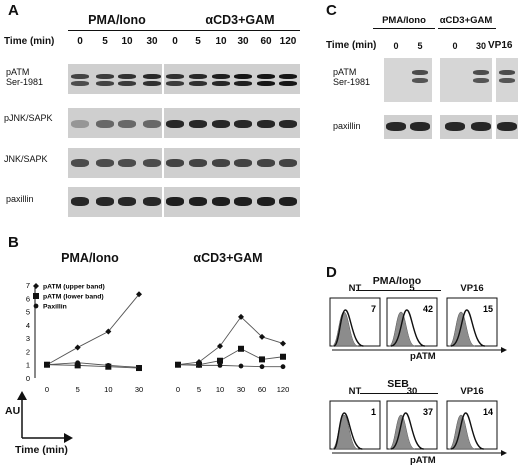  Describe the element at coordinates (467, 28) in the screenshot. I see `panel-c-group2-underline` at that location.